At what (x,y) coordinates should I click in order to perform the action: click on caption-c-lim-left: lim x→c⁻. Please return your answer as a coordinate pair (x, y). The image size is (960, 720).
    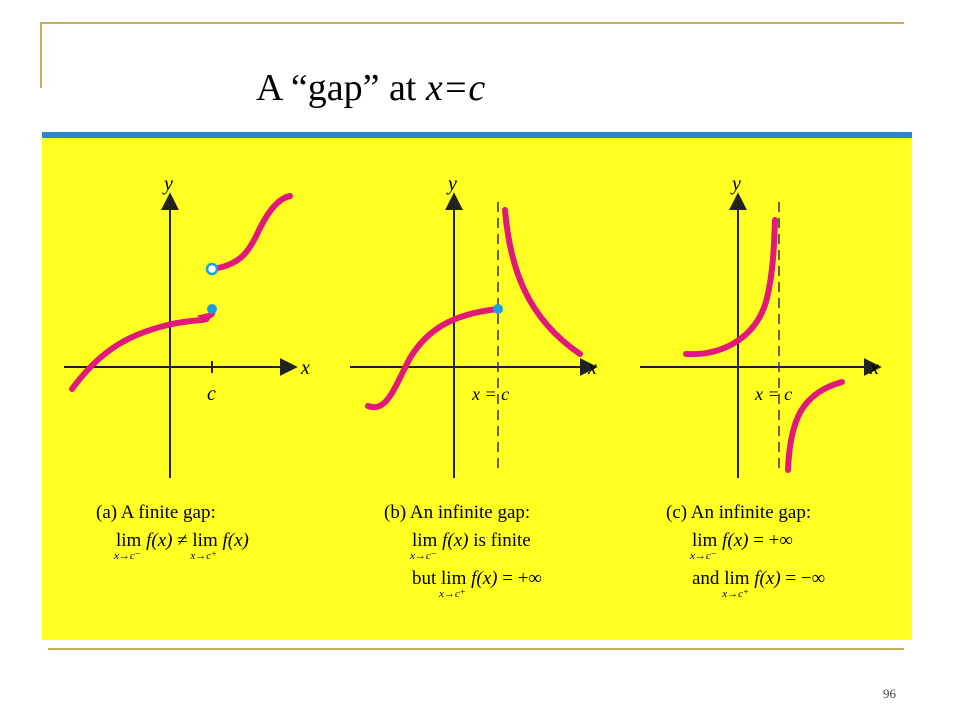
    Looking at the image, I should click on (704, 546).